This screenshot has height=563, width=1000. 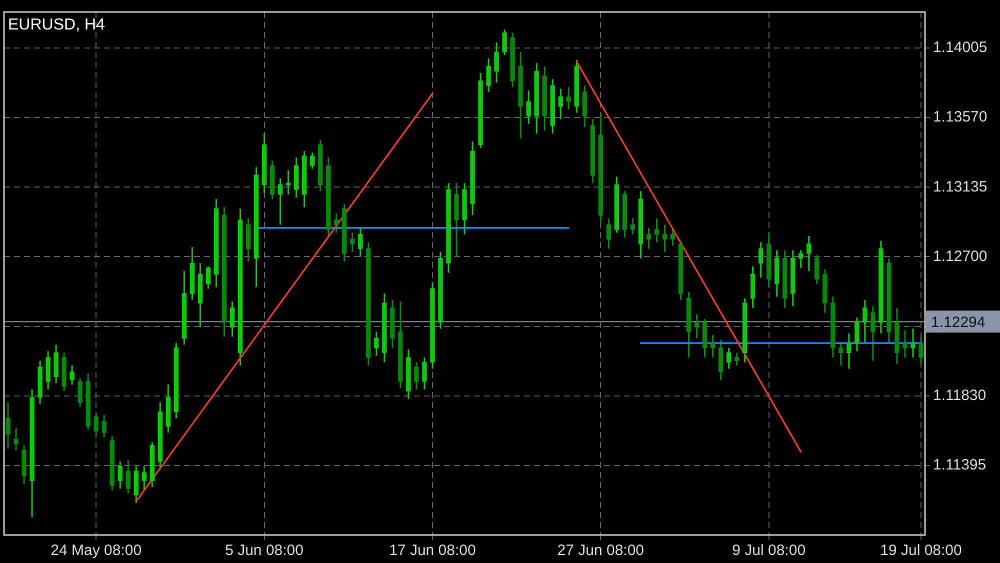 What do you see at coordinates (57, 25) in the screenshot?
I see `chart-title: EURUSD, H4` at bounding box center [57, 25].